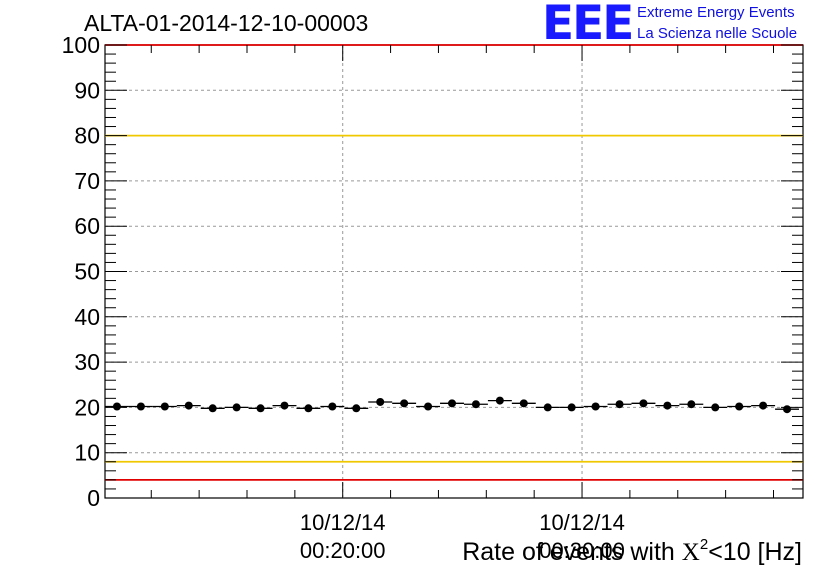  Describe the element at coordinates (226, 23) in the screenshot. I see `chart-title: ALTA-01-2014-12-10-00003` at that location.